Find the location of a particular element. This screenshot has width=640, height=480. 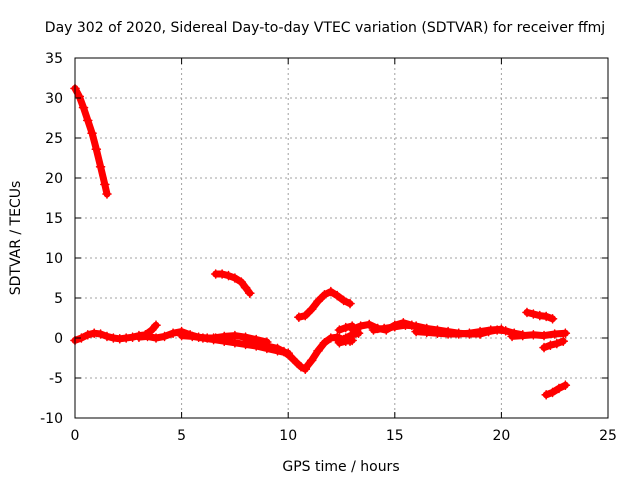

x-tick-label: 15 is located at coordinates (395, 436).